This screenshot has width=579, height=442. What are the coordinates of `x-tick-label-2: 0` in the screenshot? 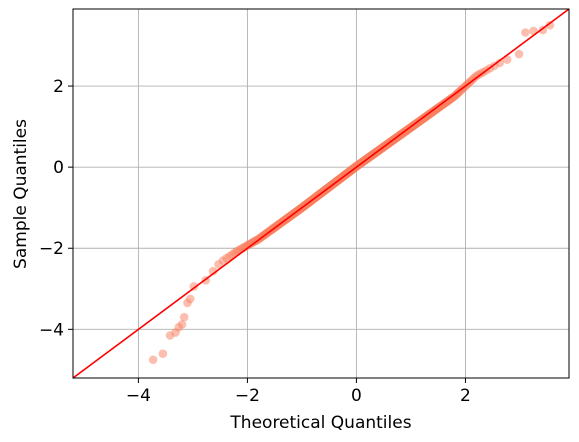 It's located at (356, 396).